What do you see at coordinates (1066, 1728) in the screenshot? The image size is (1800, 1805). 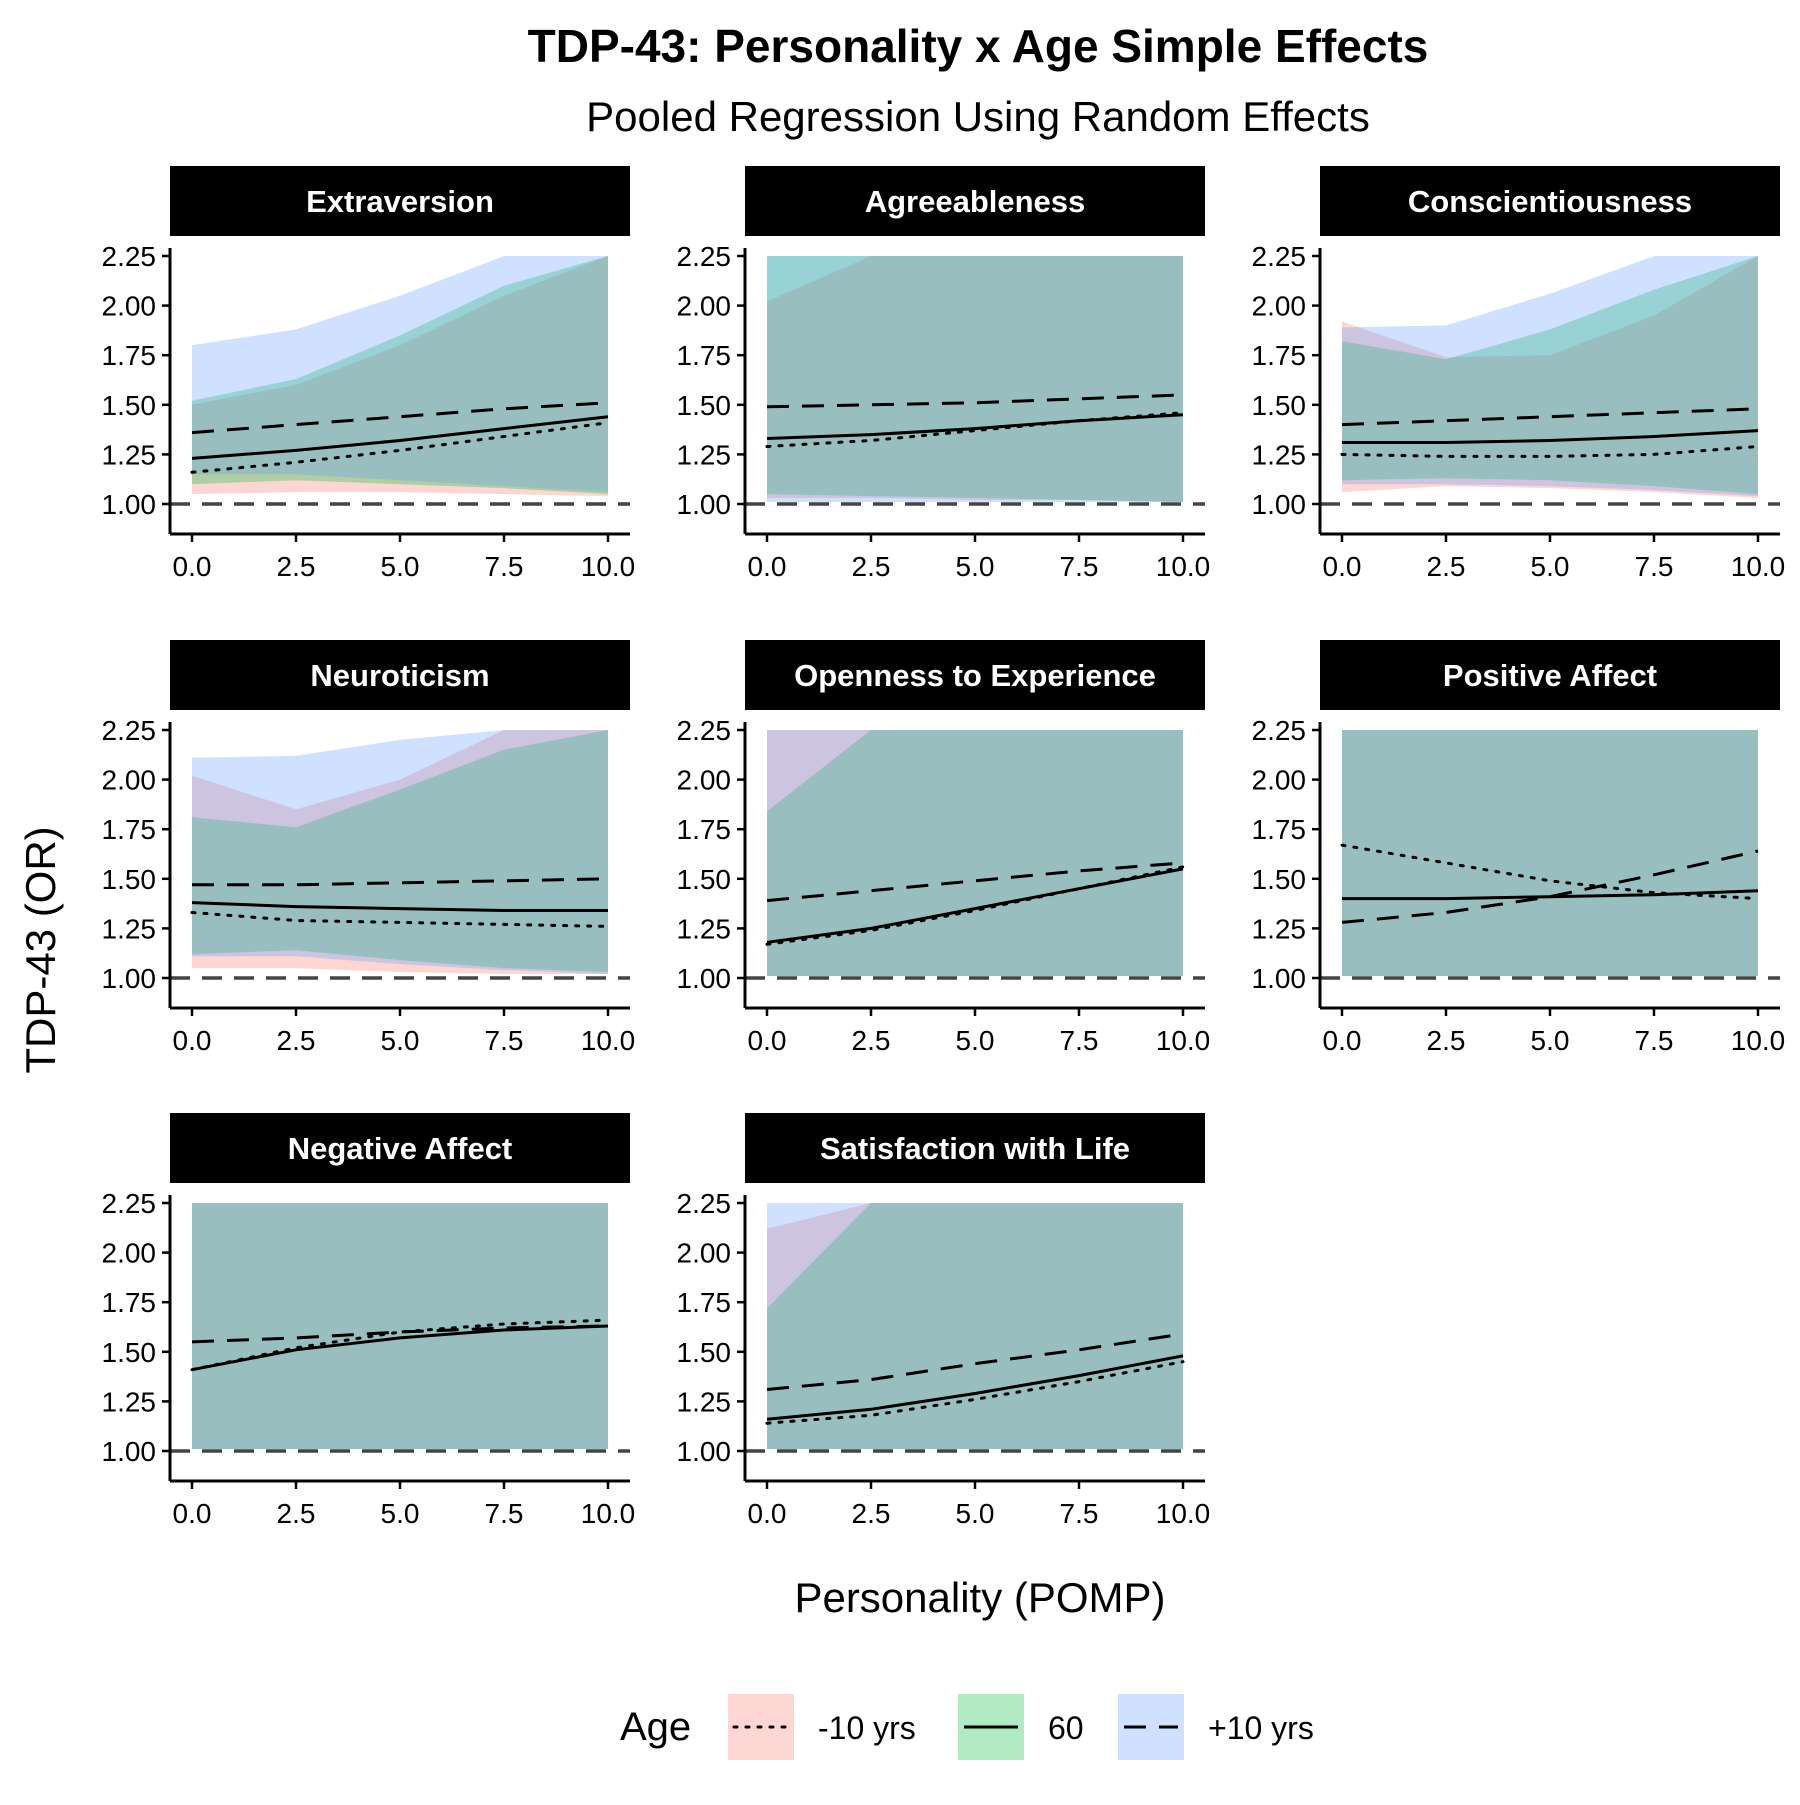 I see `legend-label: 60` at bounding box center [1066, 1728].